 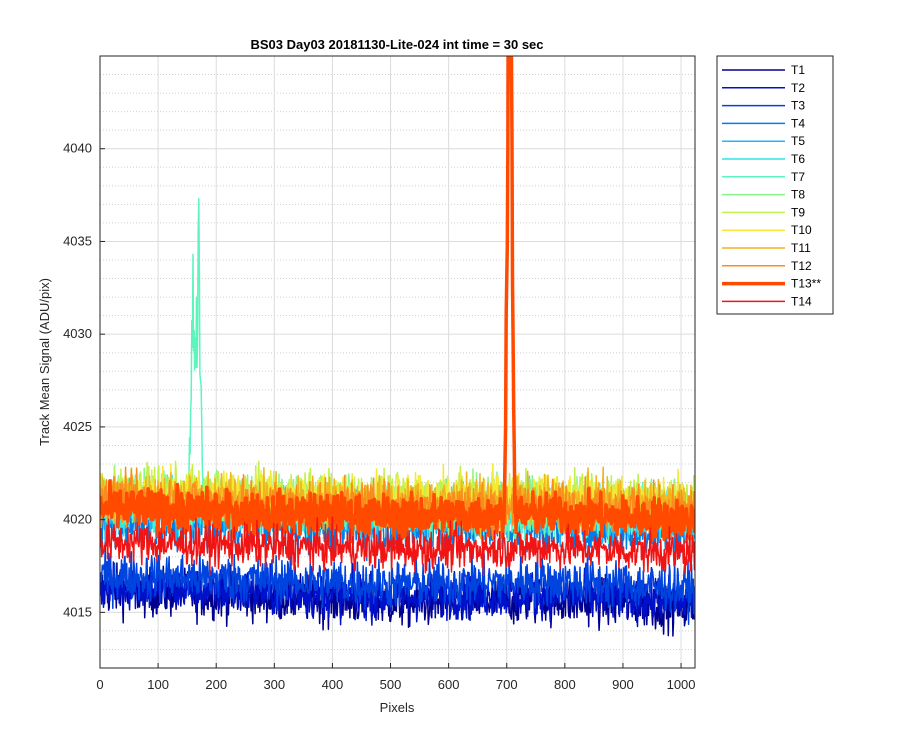 What do you see at coordinates (77, 148) in the screenshot?
I see `y-tick-label: 4040` at bounding box center [77, 148].